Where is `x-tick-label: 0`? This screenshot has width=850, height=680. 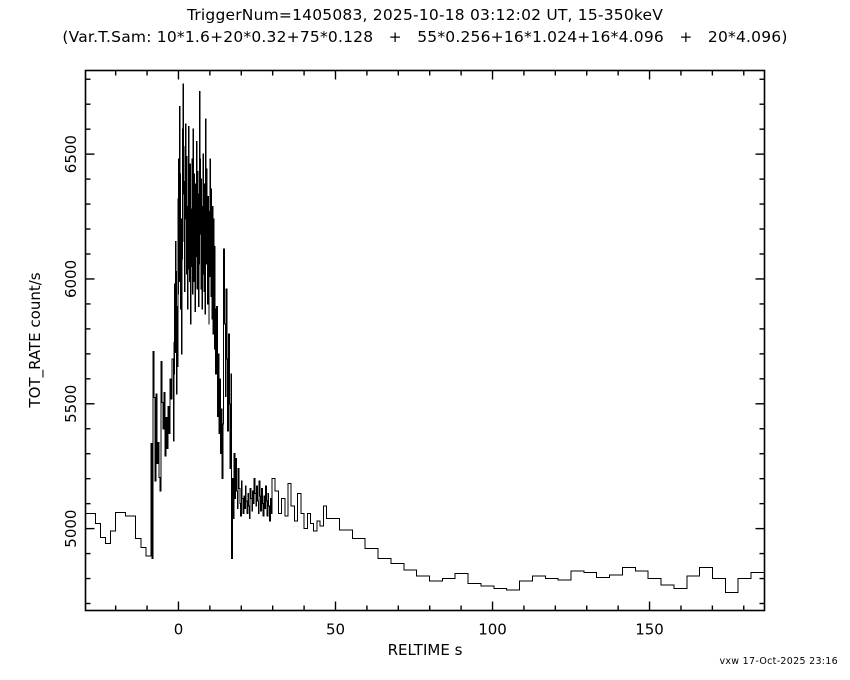 x-tick-label: 0 is located at coordinates (179, 630).